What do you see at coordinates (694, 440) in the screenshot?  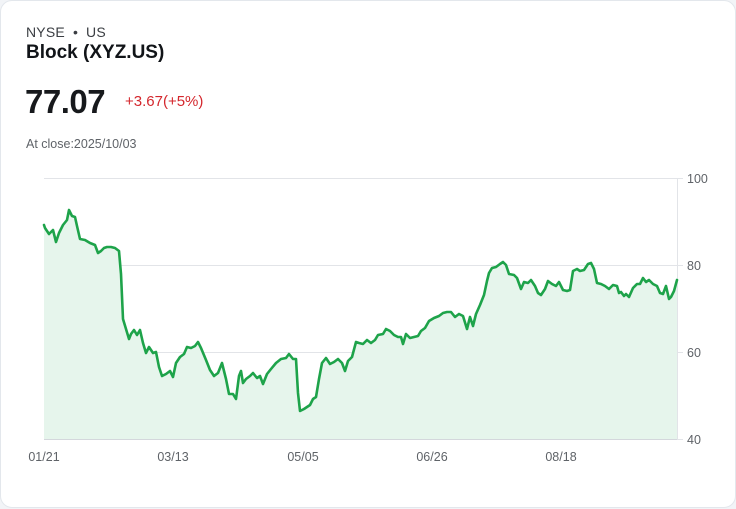 I see `y-tick-40: 40` at bounding box center [694, 440].